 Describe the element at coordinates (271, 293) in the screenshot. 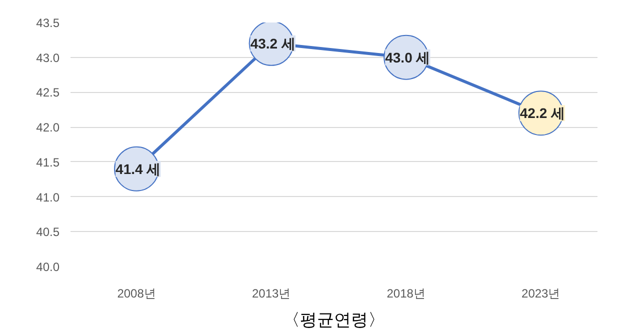

I see `x-tick-label: 2013년` at that location.